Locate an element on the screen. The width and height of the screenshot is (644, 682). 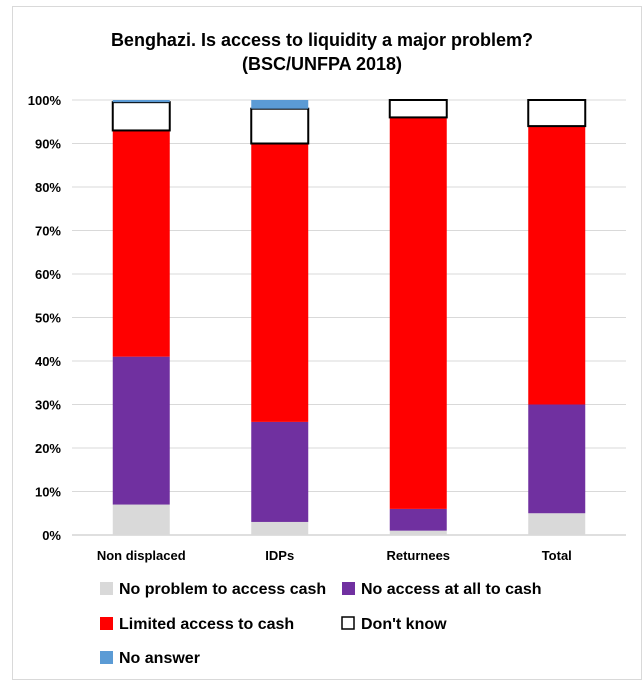
x-category-label: Returnees is located at coordinates (418, 555).